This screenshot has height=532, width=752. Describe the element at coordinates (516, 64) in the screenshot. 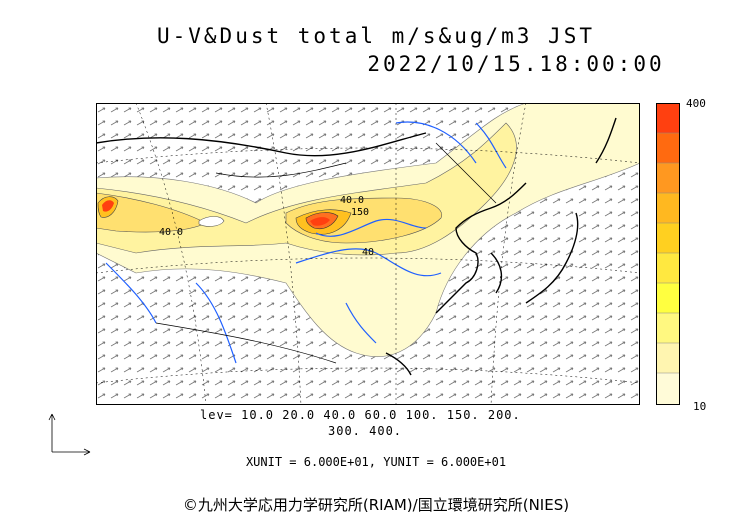

I see `map-timestamp: 2022/10/15.18:00:00` at that location.